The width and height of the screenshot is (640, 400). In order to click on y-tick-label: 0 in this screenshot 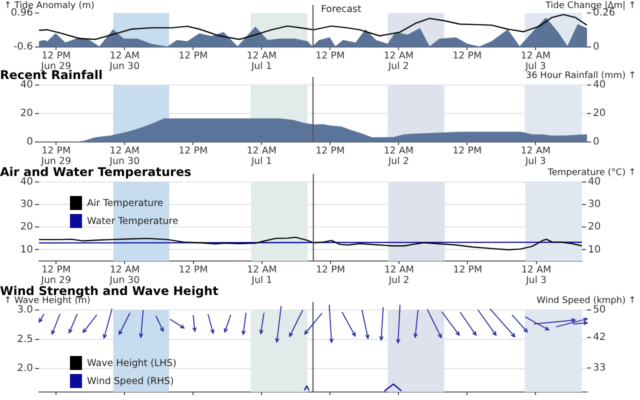, I will do `click(29, 142)`.